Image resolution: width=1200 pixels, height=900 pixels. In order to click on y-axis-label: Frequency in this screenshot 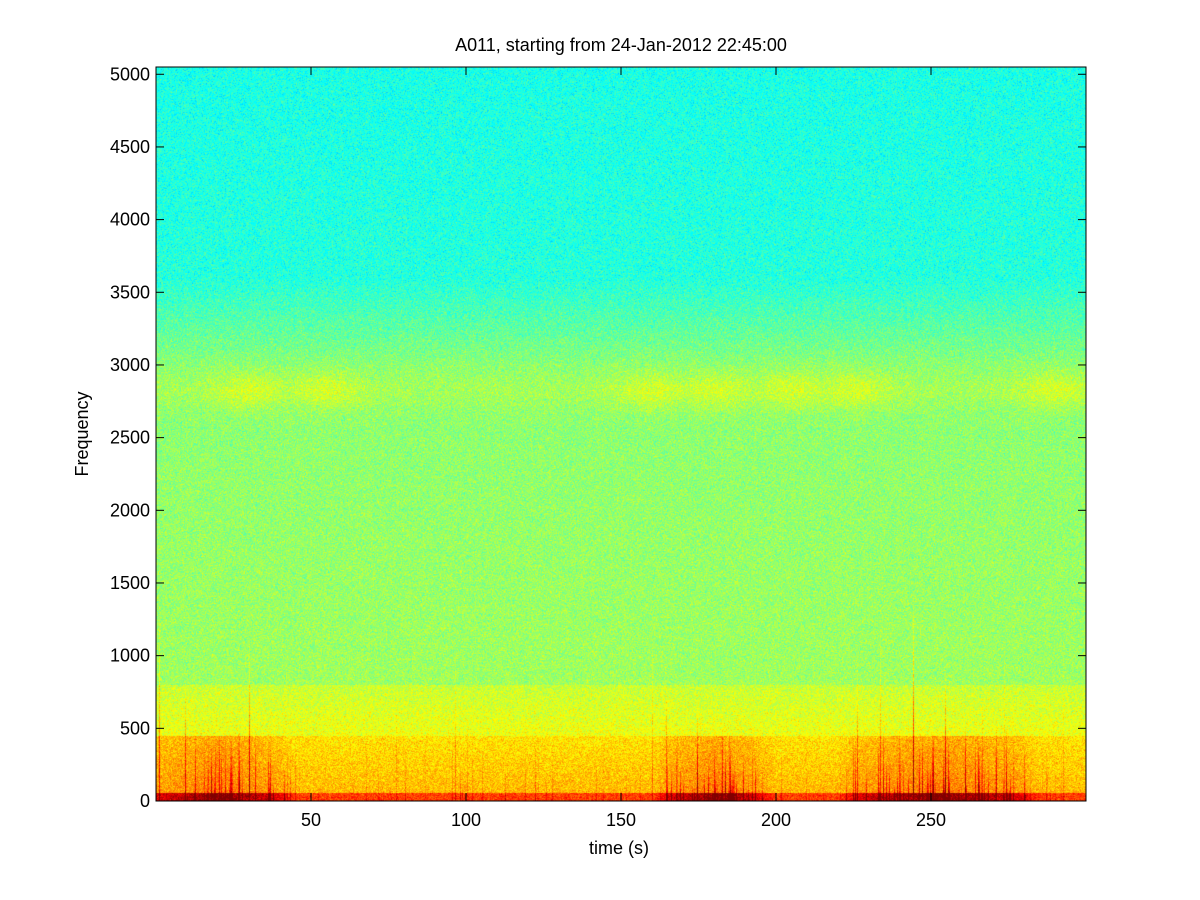, I will do `click(82, 433)`.